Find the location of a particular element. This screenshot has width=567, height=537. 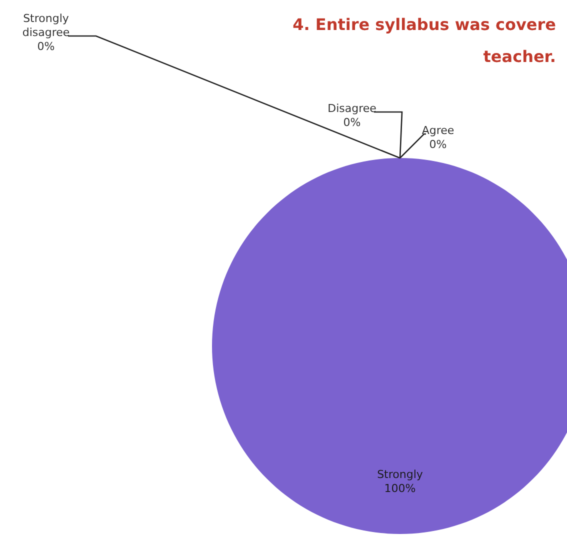

category-label: Disagree is located at coordinates (352, 108).